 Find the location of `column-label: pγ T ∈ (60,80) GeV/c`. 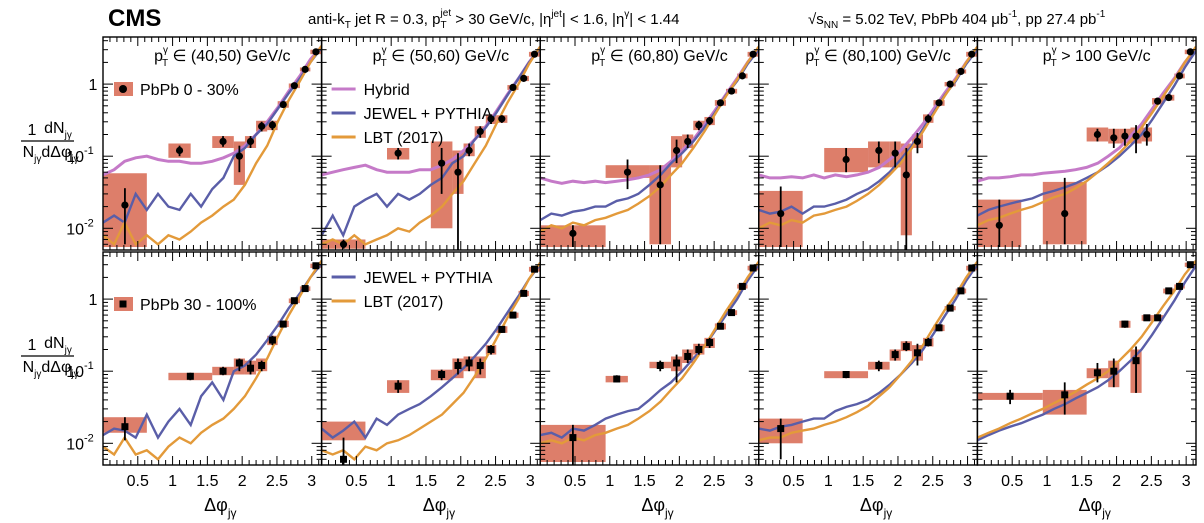

column-label: pγ T ∈ (60,80) GeV/c is located at coordinates (659, 57).